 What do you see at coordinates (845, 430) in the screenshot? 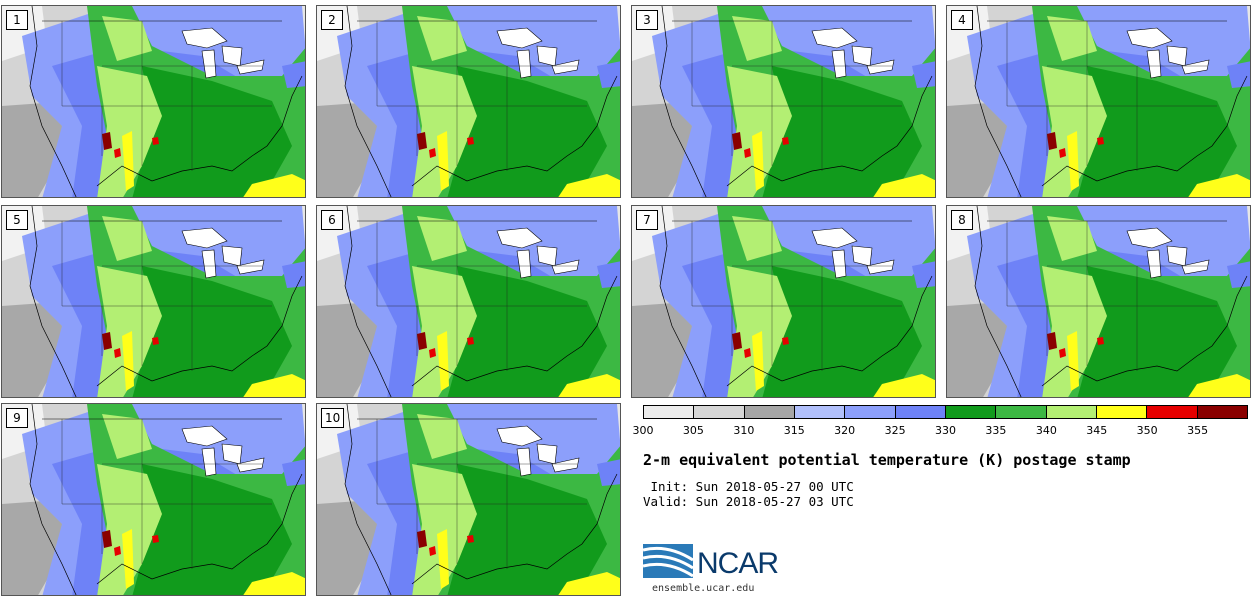
I see `colorbar-tick-label: 320` at bounding box center [845, 430].